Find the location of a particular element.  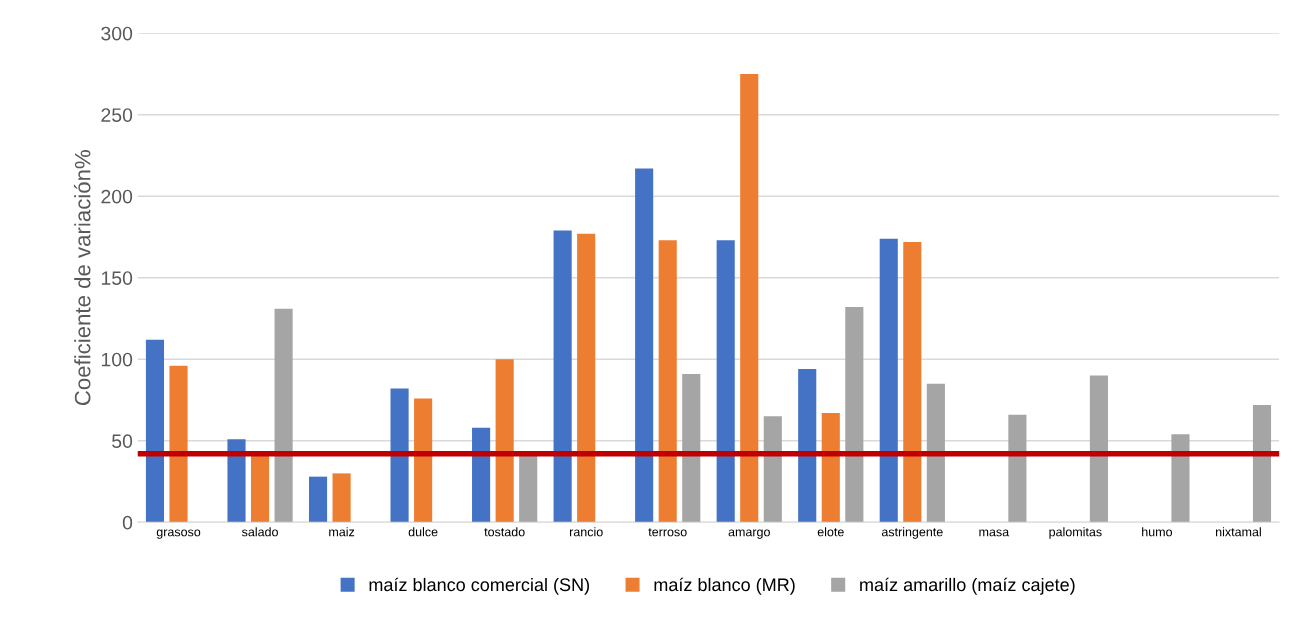

x-tick-label: tostado is located at coordinates (504, 532).